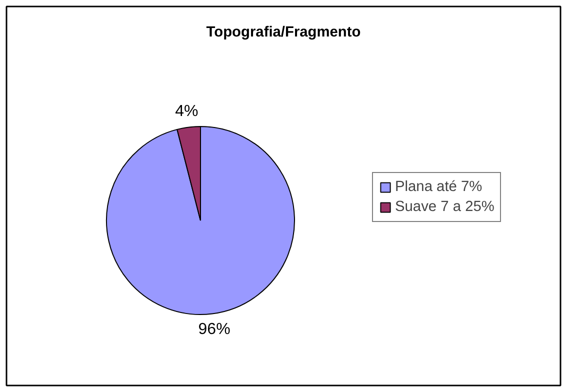 The image size is (566, 391). I want to click on data-label: 4%, so click(186, 111).